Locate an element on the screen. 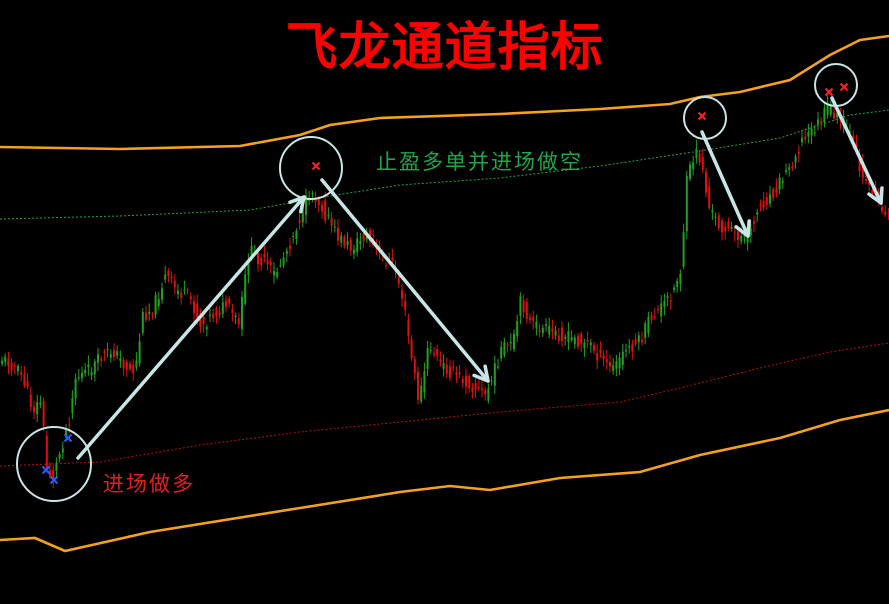 This screenshot has width=889, height=604. downtrend-arrow is located at coordinates (857, 150).